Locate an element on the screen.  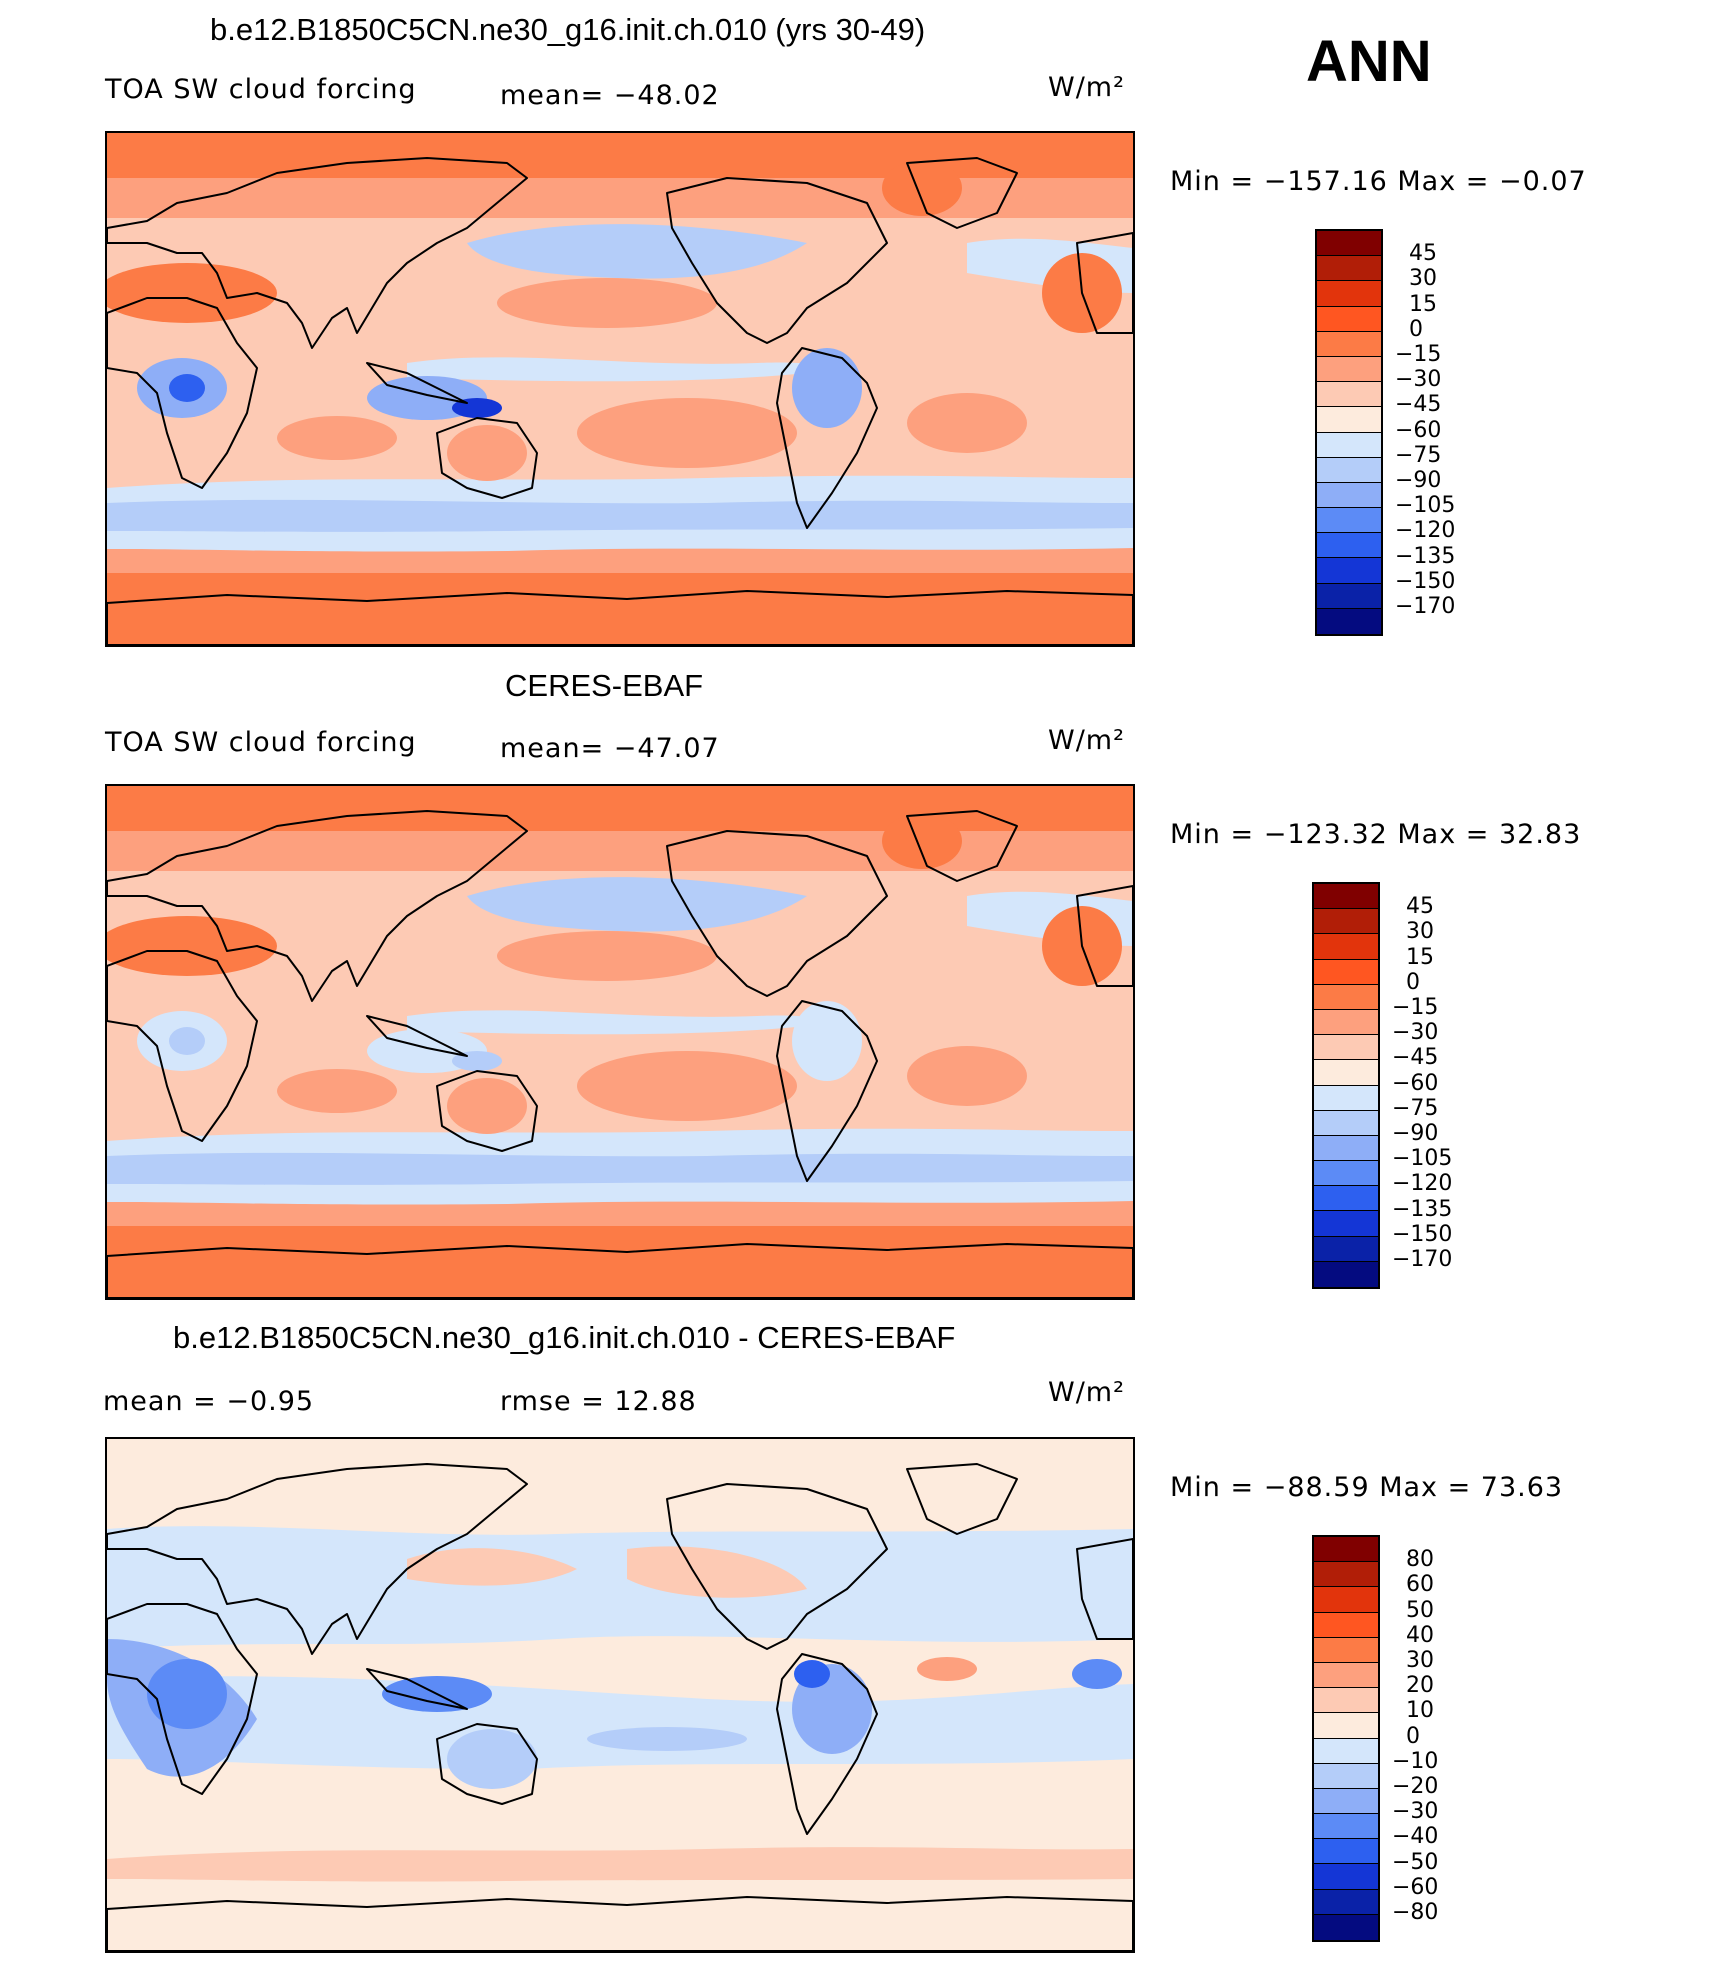
season-label: ANN is located at coordinates (1369, 61).